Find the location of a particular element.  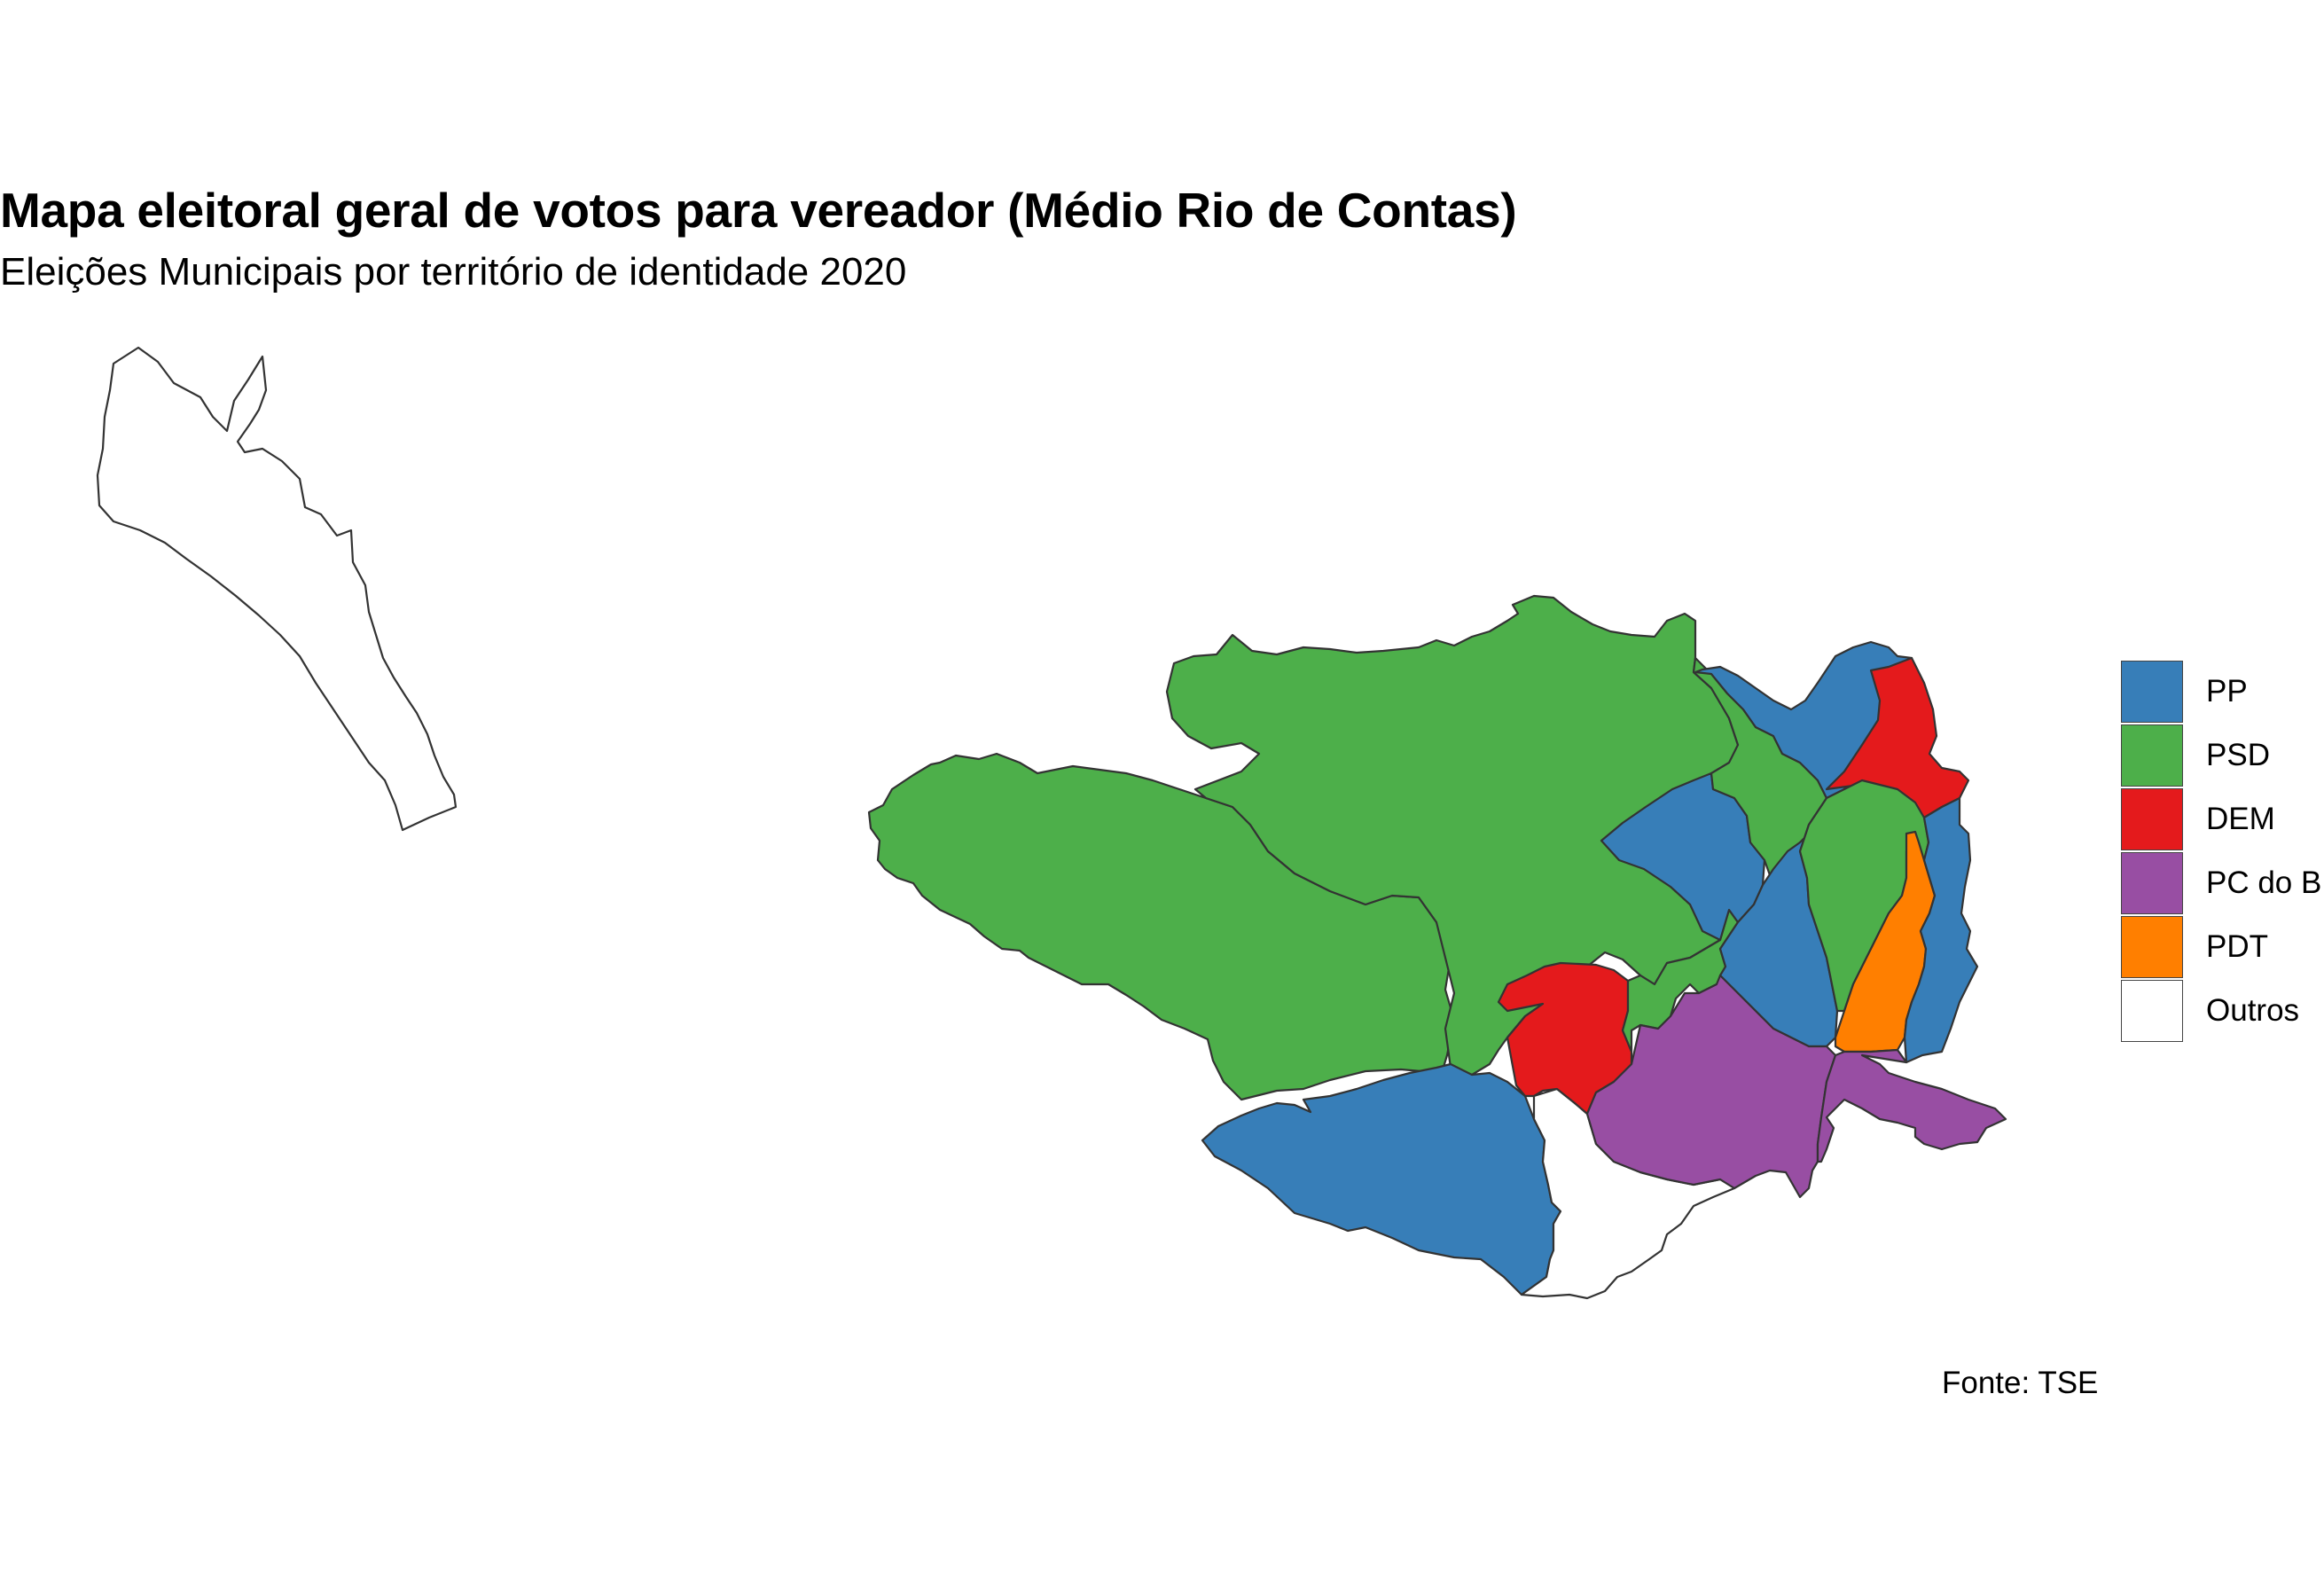

map-legend: PP PSD DEM PC do B PDT Outros is located at coordinates (2221, 851).